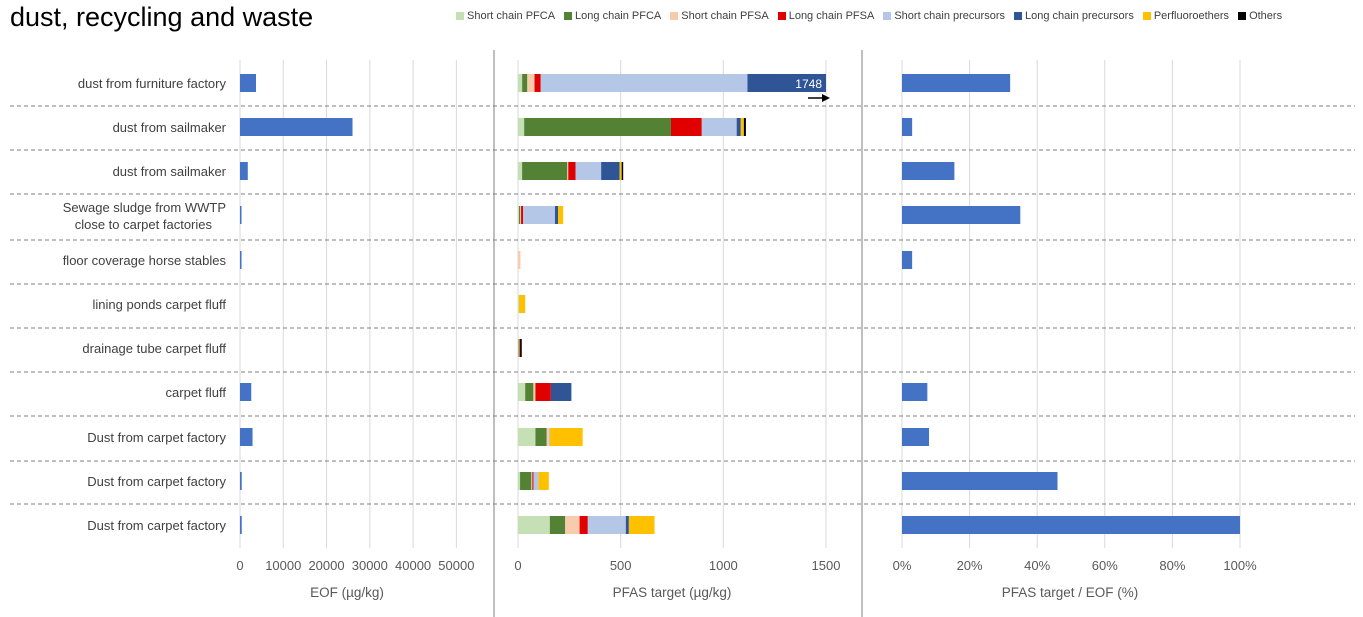 The width and height of the screenshot is (1363, 617). I want to click on legend-item-short-chain-precursors: Short chain precursors, so click(944, 16).